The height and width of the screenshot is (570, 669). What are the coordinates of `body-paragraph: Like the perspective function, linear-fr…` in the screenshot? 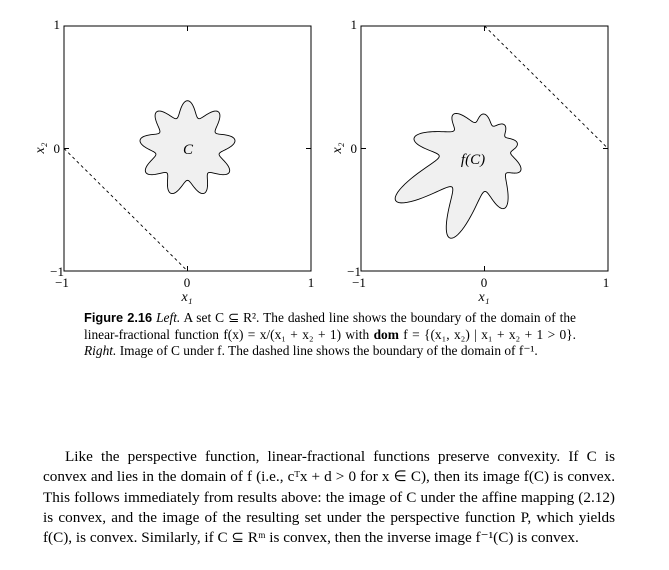 It's located at (329, 497).